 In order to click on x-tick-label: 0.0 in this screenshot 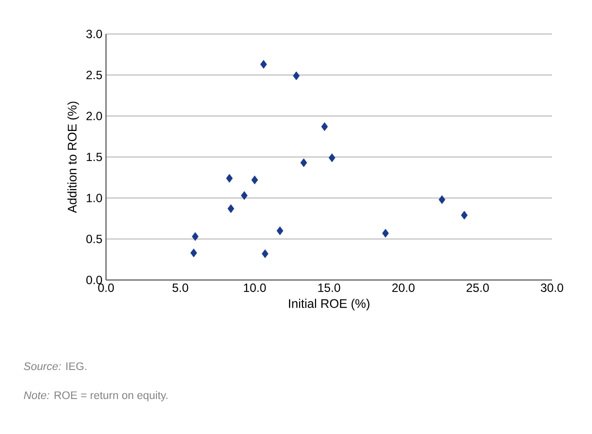, I will do `click(106, 288)`.